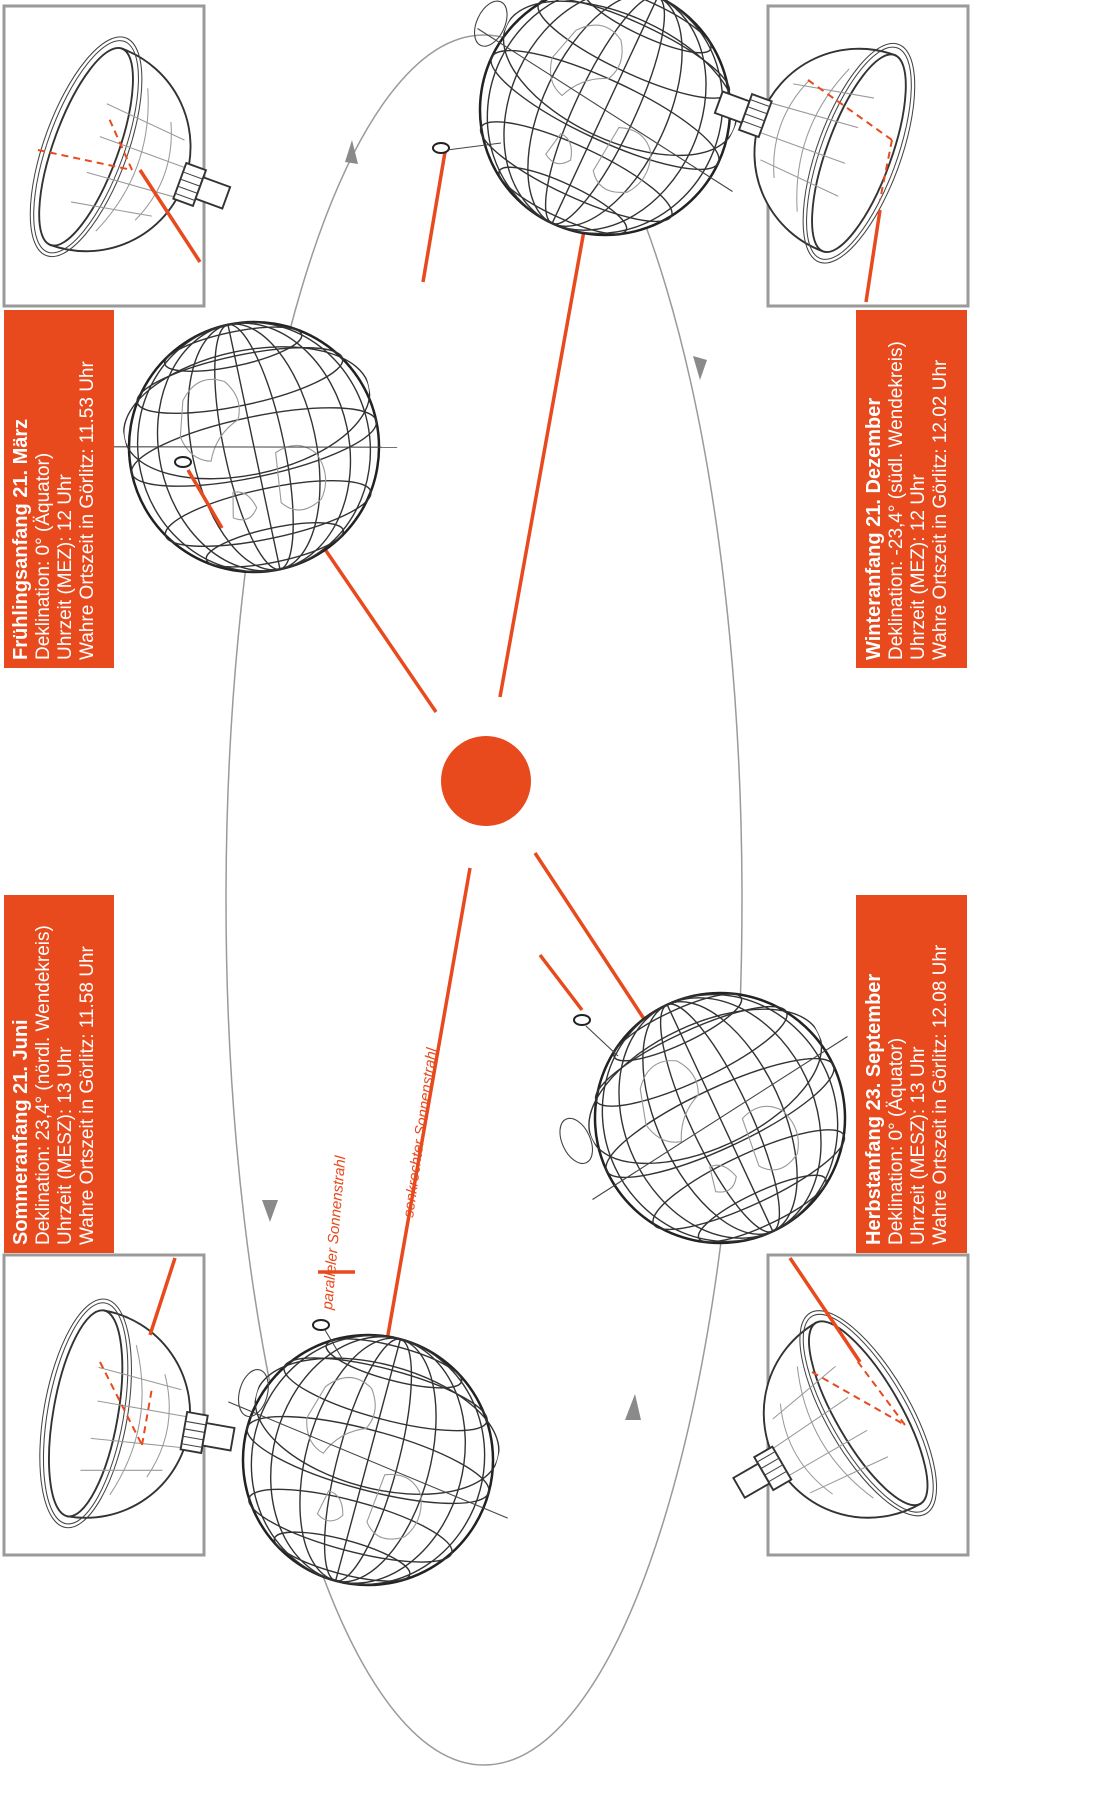  What do you see at coordinates (603, 143) in the screenshot?
I see `globe-winter` at bounding box center [603, 143].